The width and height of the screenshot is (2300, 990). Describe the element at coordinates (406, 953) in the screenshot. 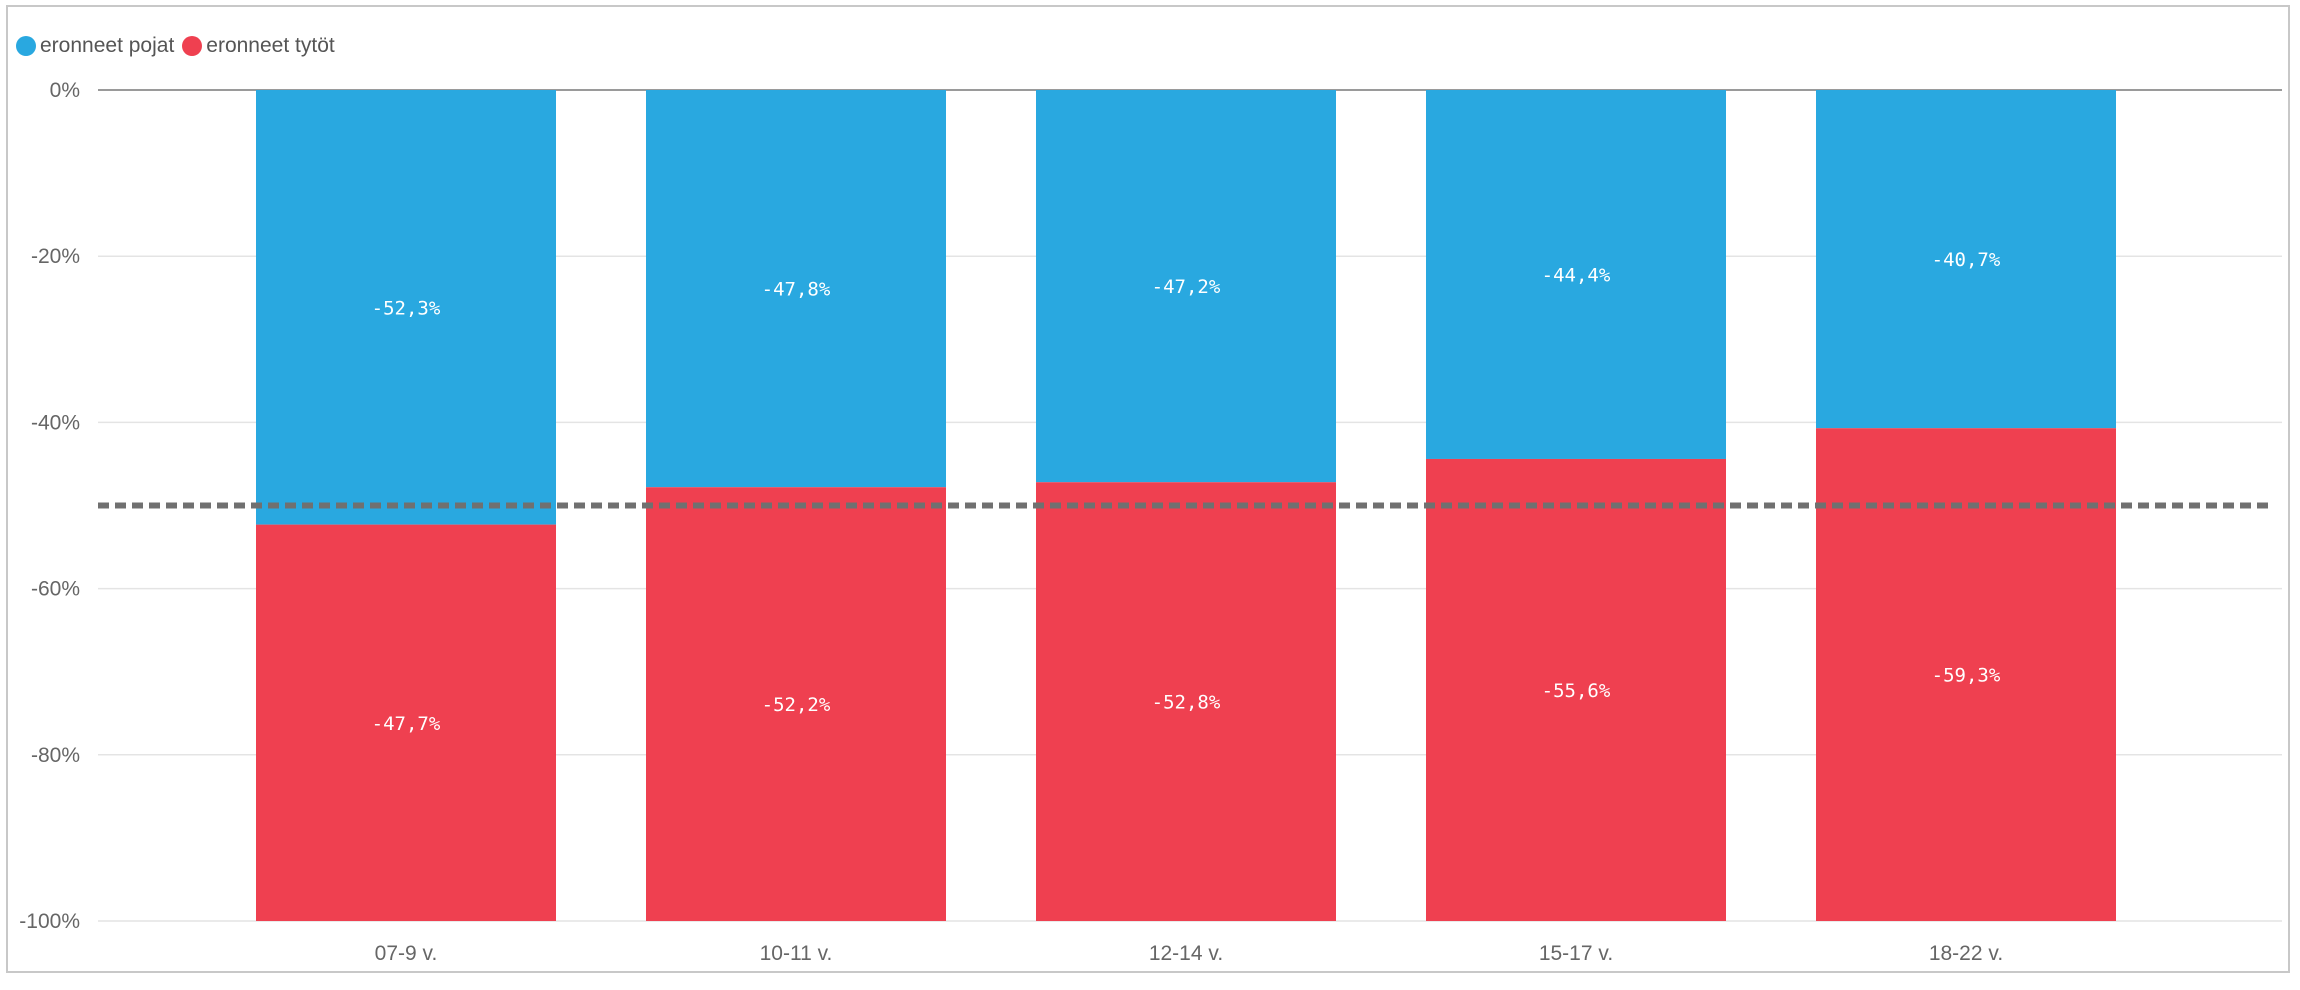

I see `x-tick-label: 07-9 v.` at that location.